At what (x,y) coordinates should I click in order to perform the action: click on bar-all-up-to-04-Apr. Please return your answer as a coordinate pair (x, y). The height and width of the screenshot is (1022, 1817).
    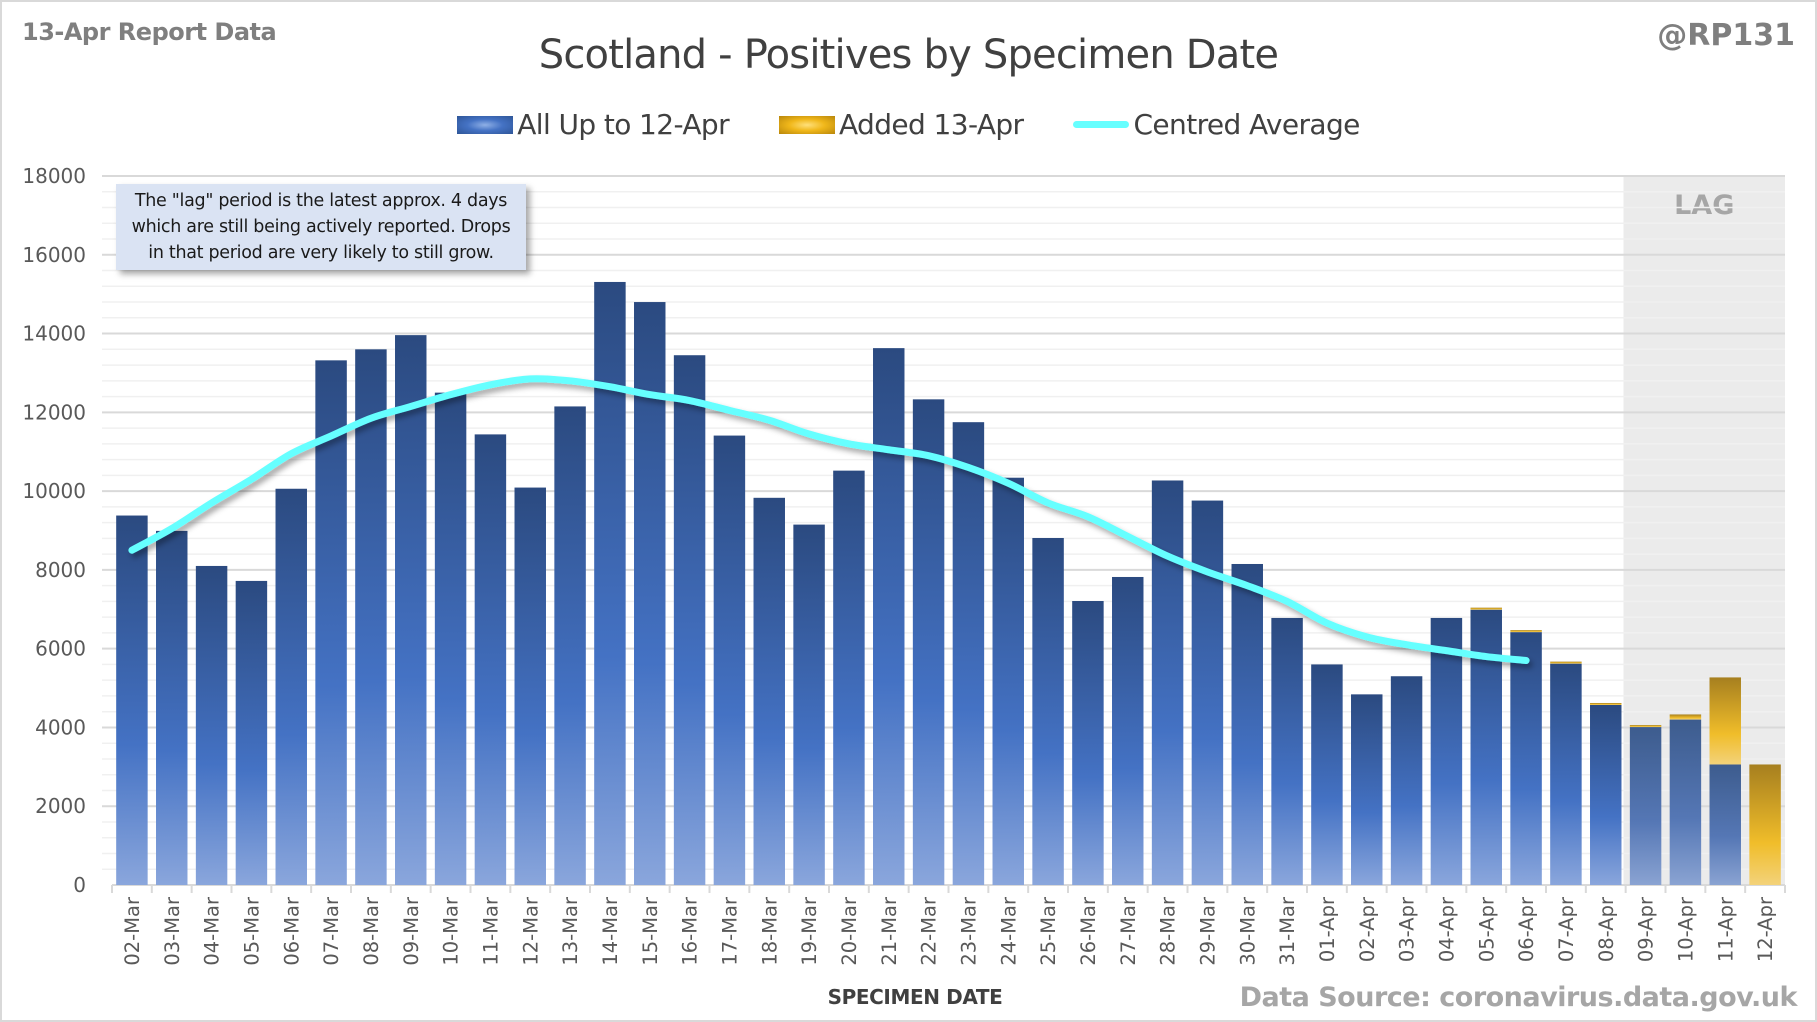
    Looking at the image, I should click on (1446, 751).